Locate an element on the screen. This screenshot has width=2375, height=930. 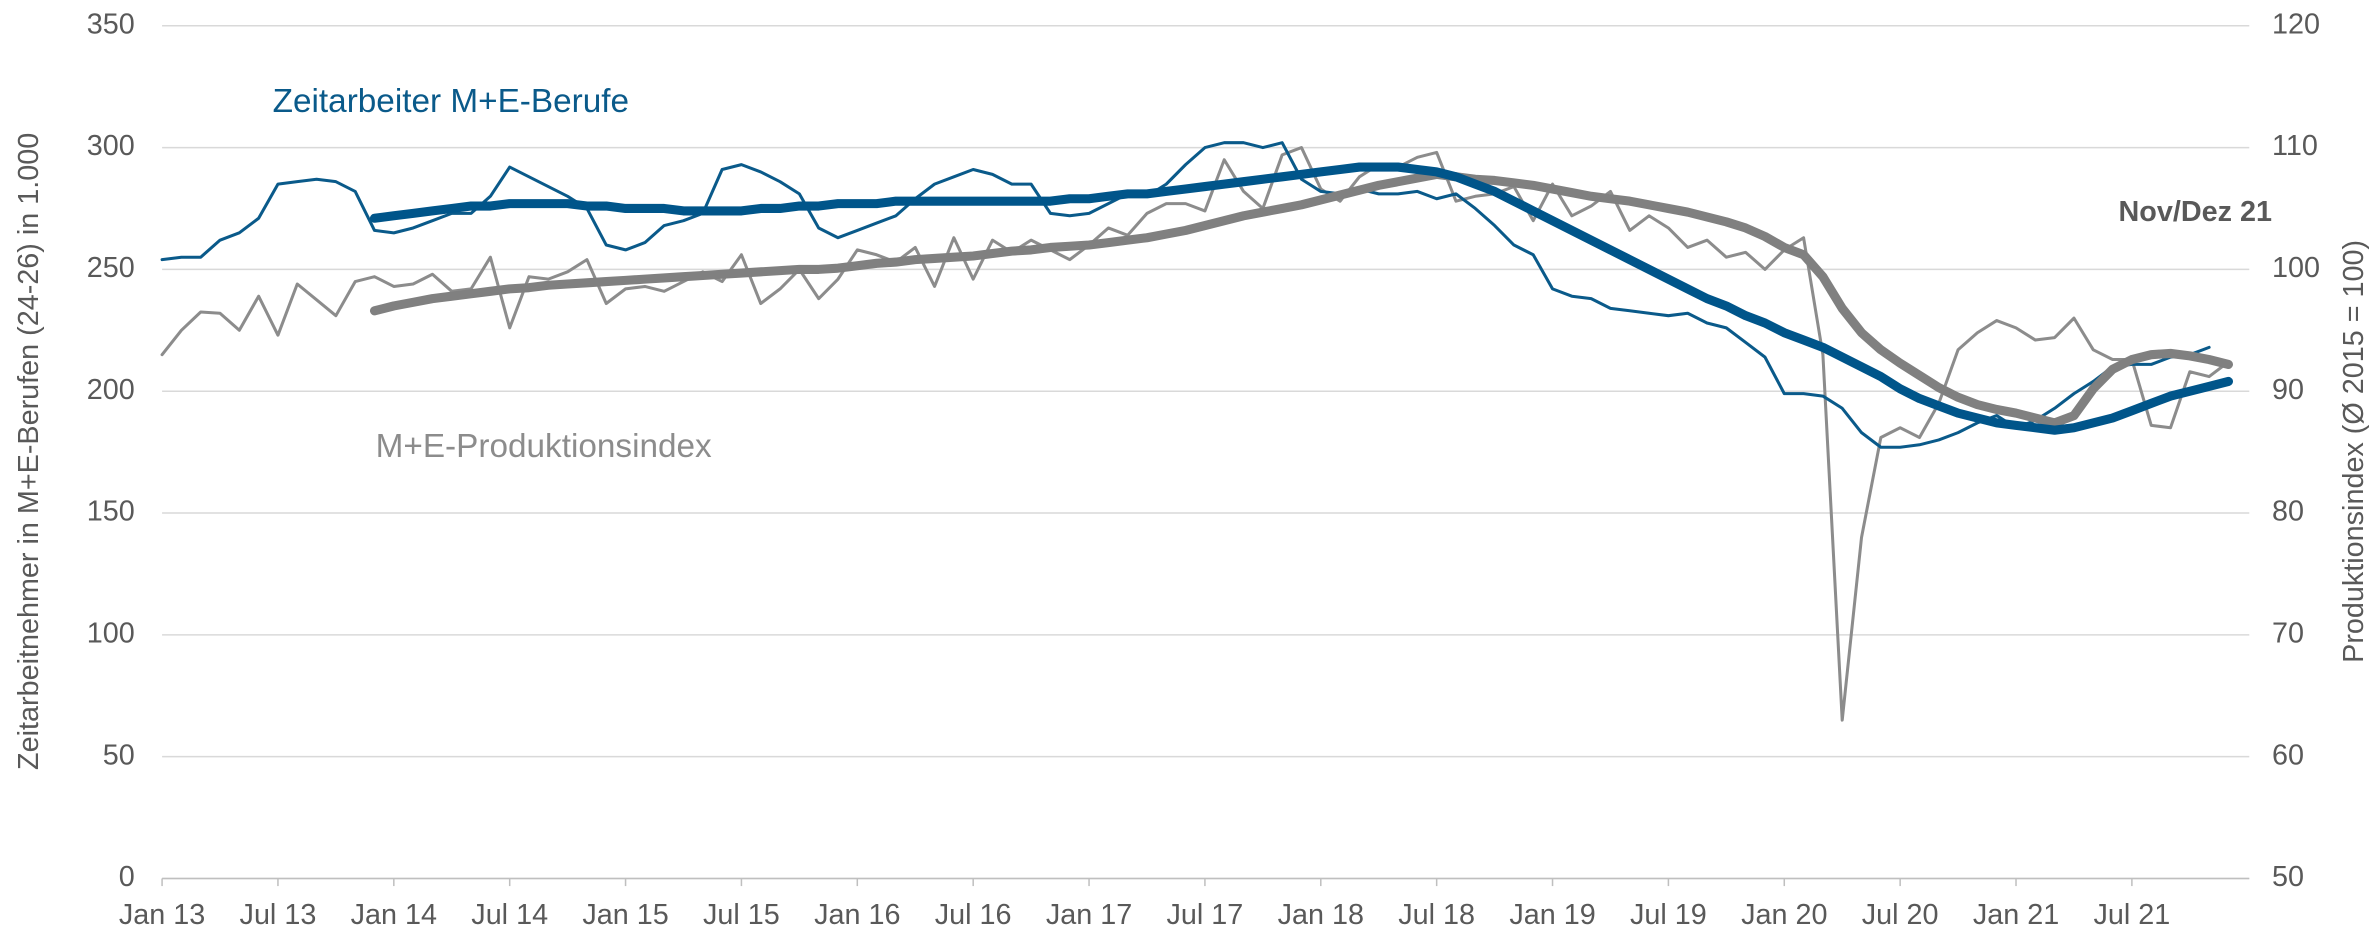
x-tick-label: Jul 13 is located at coordinates (278, 914).